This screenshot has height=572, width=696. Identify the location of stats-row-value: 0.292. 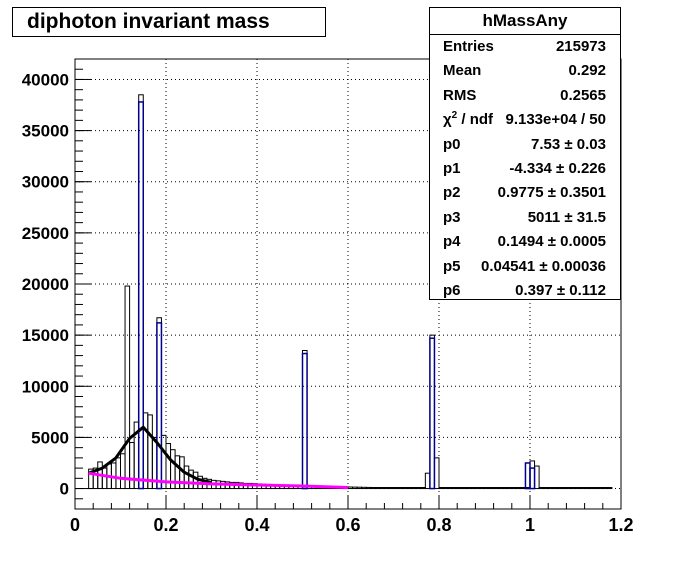
(587, 71).